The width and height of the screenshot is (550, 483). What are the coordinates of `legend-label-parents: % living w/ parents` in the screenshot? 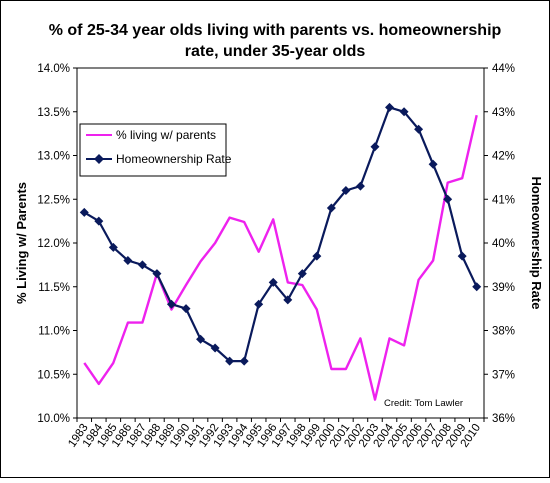 It's located at (166, 135).